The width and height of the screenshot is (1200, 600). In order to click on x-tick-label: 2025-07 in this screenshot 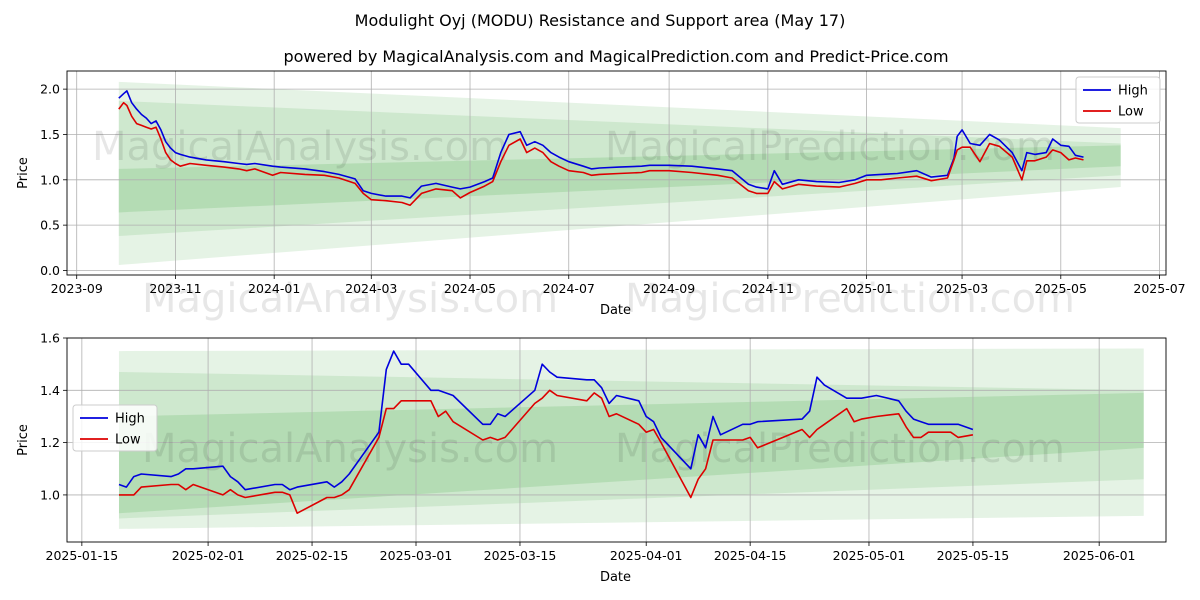, I will do `click(1159, 288)`.